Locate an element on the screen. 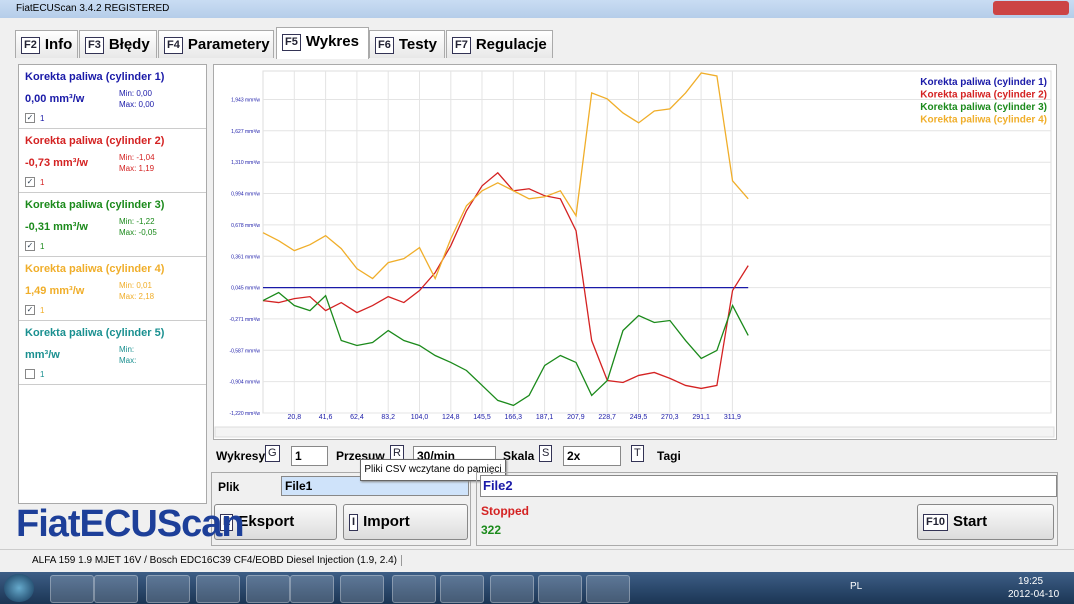 Image resolution: width=1074 pixels, height=604 pixels. x-tick-label: 166,3 is located at coordinates (514, 417).